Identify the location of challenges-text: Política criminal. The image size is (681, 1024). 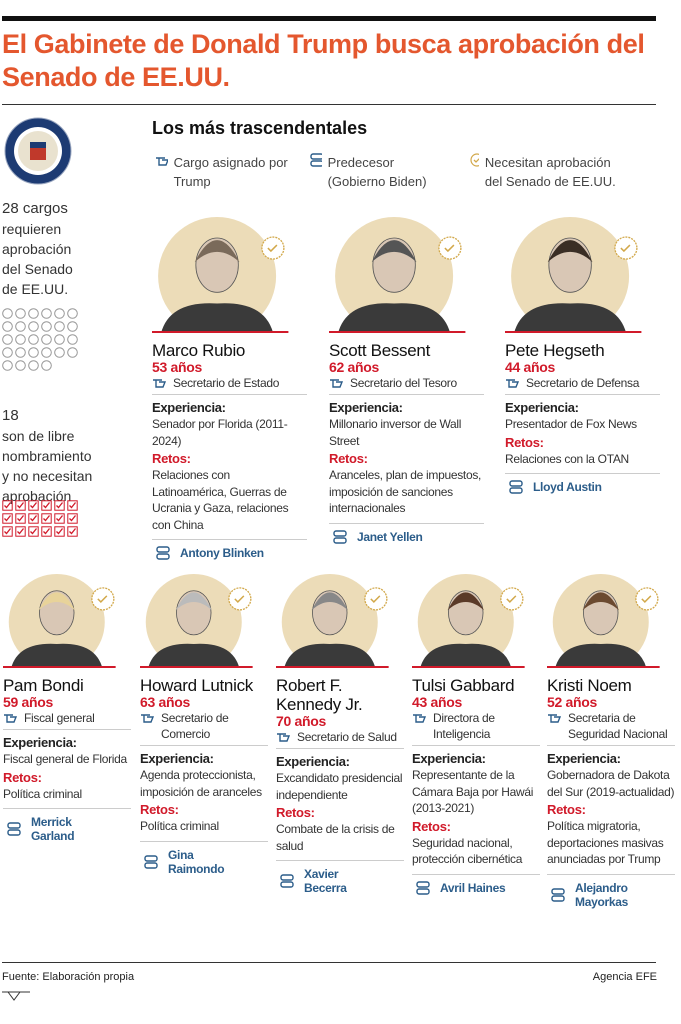
(67, 797).